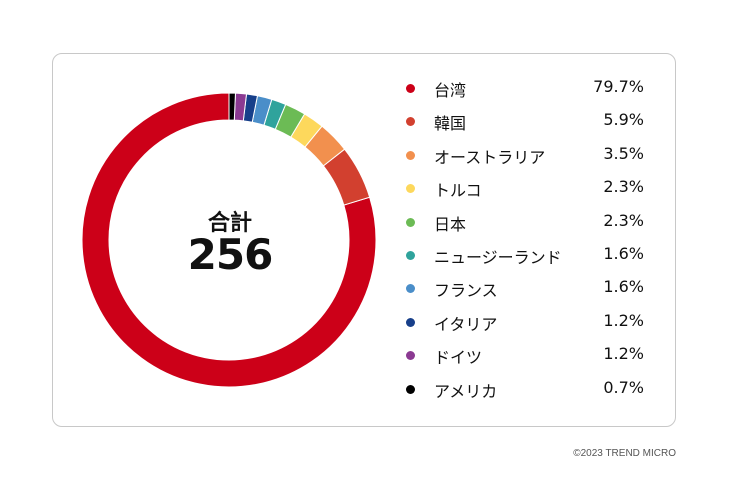 The width and height of the screenshot is (730, 481). Describe the element at coordinates (230, 254) in the screenshot. I see `center-total: 256` at that location.